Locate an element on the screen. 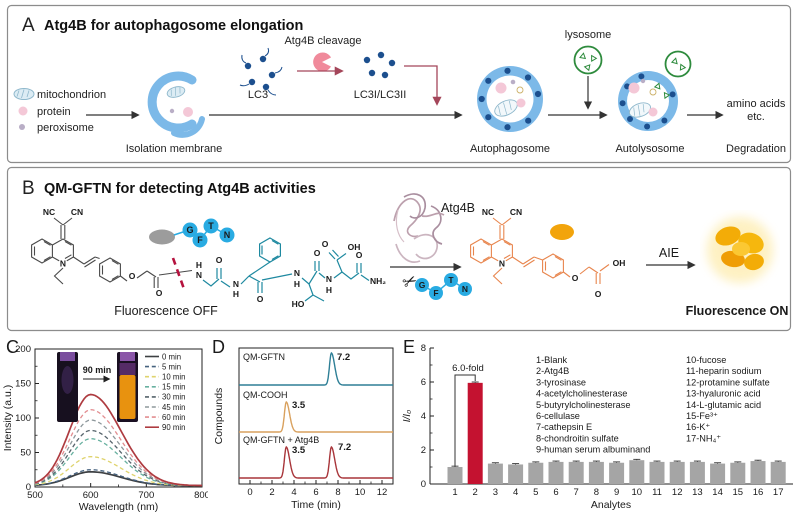 Image resolution: width=798 pixels, height=516 pixels. y-tick-label: 2 is located at coordinates (423, 450).